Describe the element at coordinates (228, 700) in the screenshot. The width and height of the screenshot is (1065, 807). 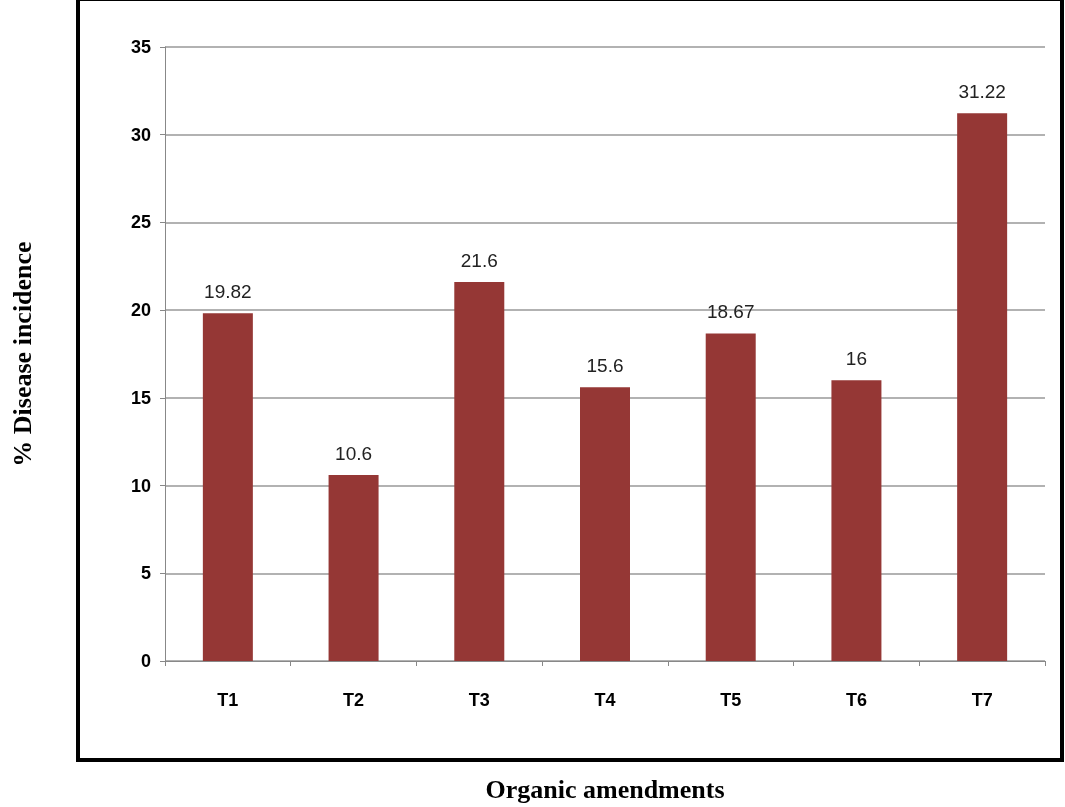
I see `x-tick-label: T1` at that location.